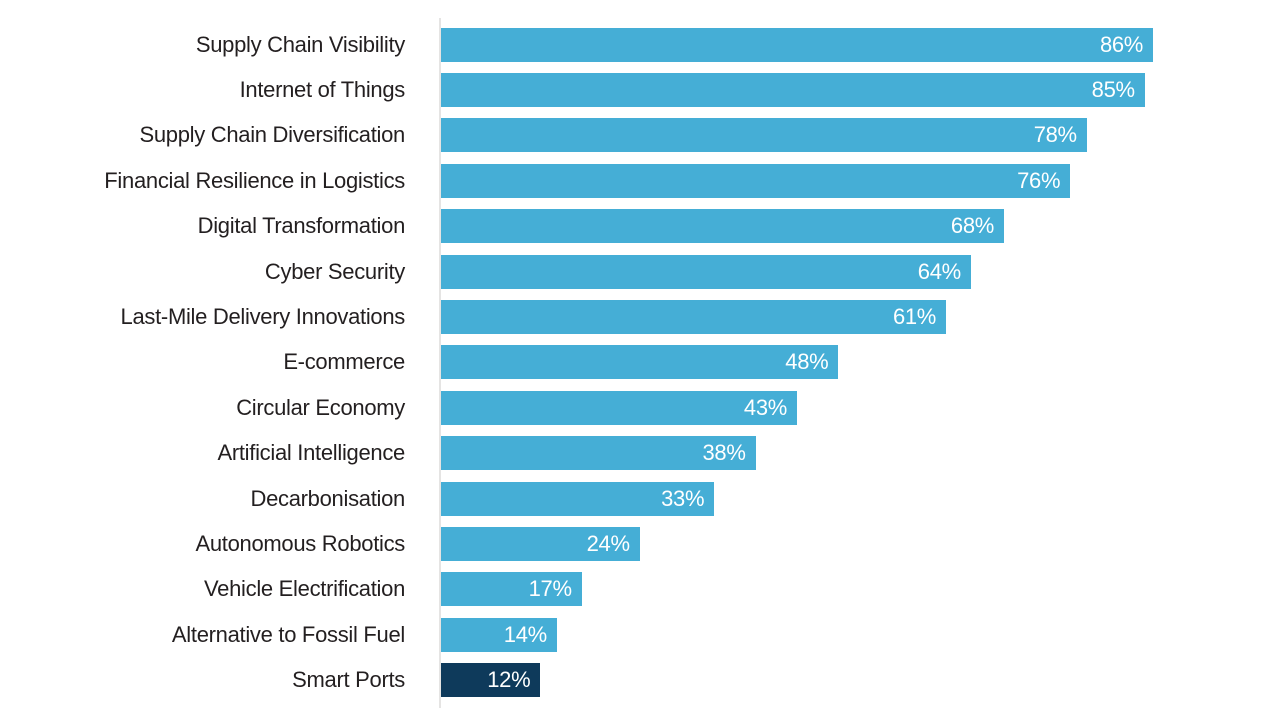 The image size is (1280, 720). Describe the element at coordinates (608, 543) in the screenshot. I see `value-label: 24%` at that location.